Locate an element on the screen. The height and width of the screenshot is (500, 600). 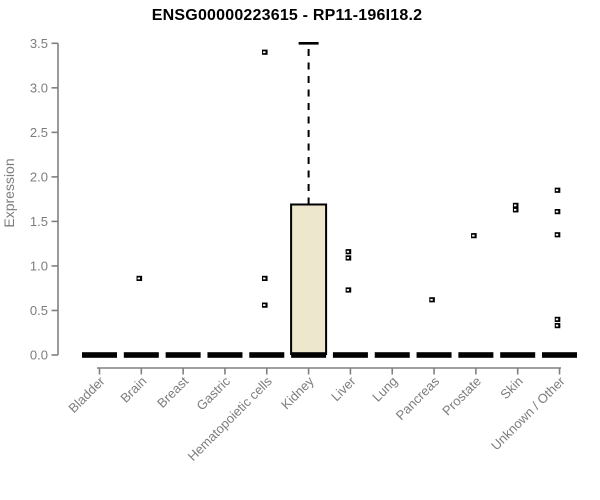
x-tick-label: Pancreas is located at coordinates (418, 398).